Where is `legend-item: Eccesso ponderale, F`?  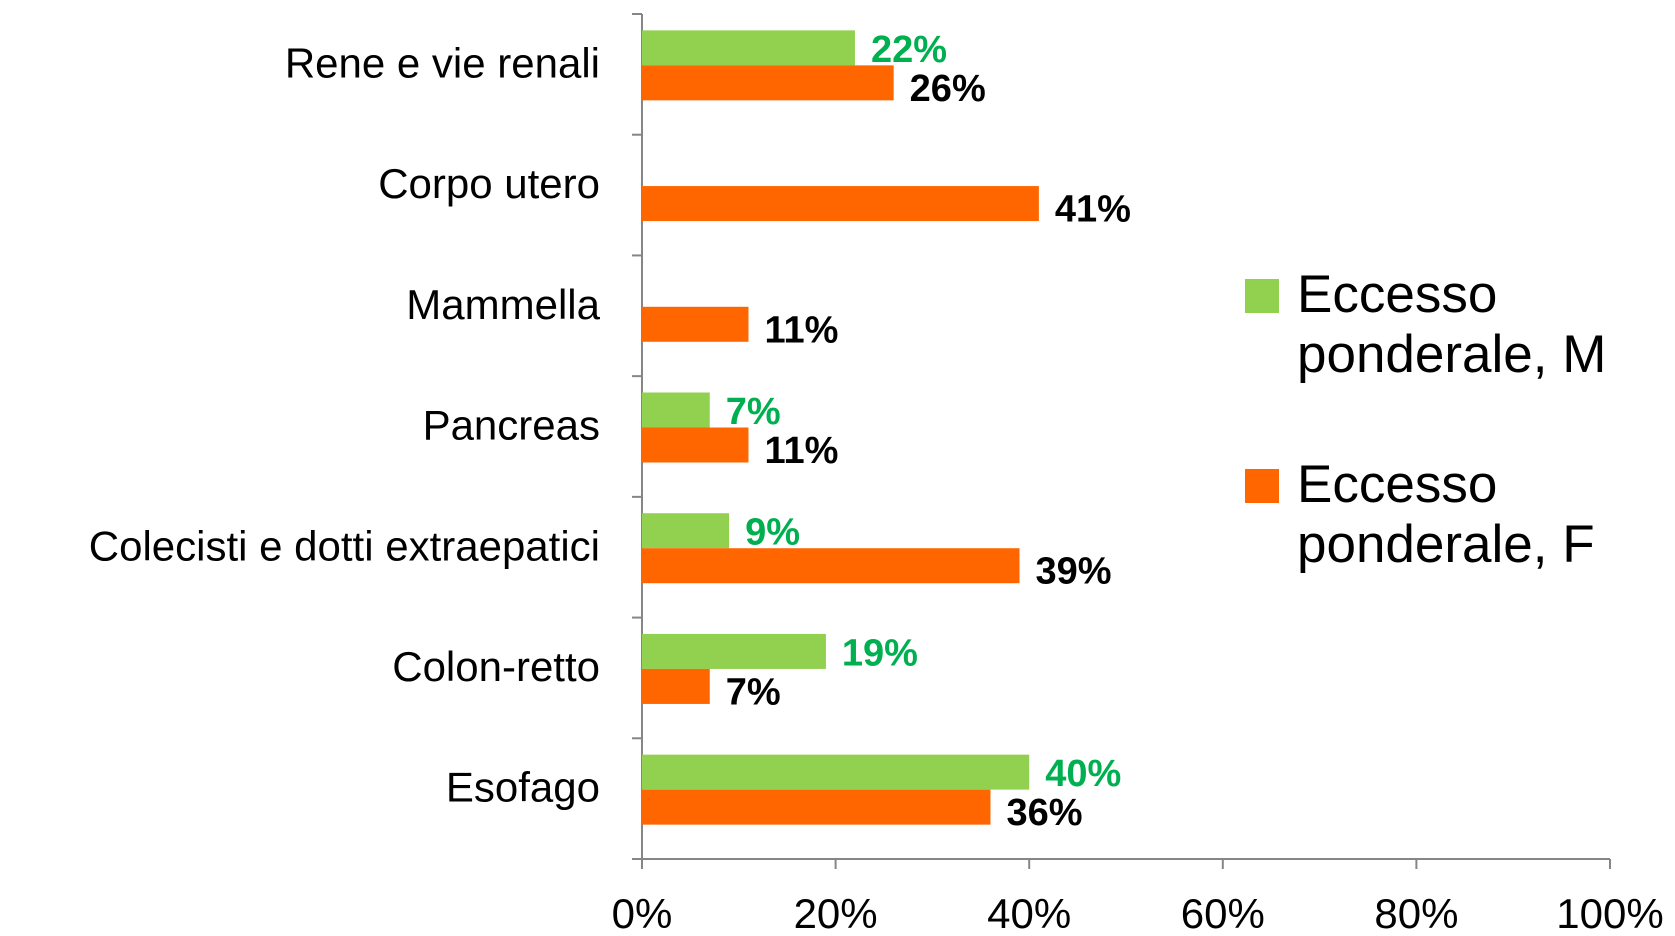 legend-item: Eccesso ponderale, F is located at coordinates (1460, 515).